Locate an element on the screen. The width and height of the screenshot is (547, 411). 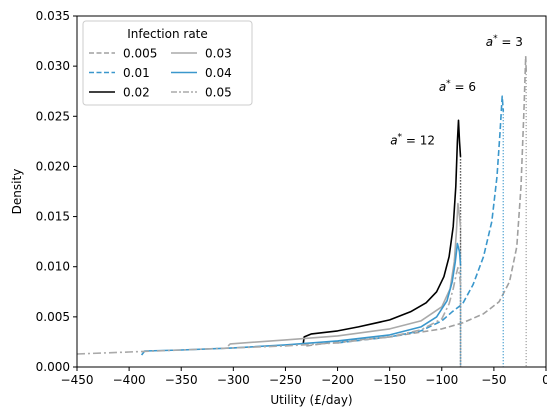
y-tick-label: 0.005 is located at coordinates (53, 317).